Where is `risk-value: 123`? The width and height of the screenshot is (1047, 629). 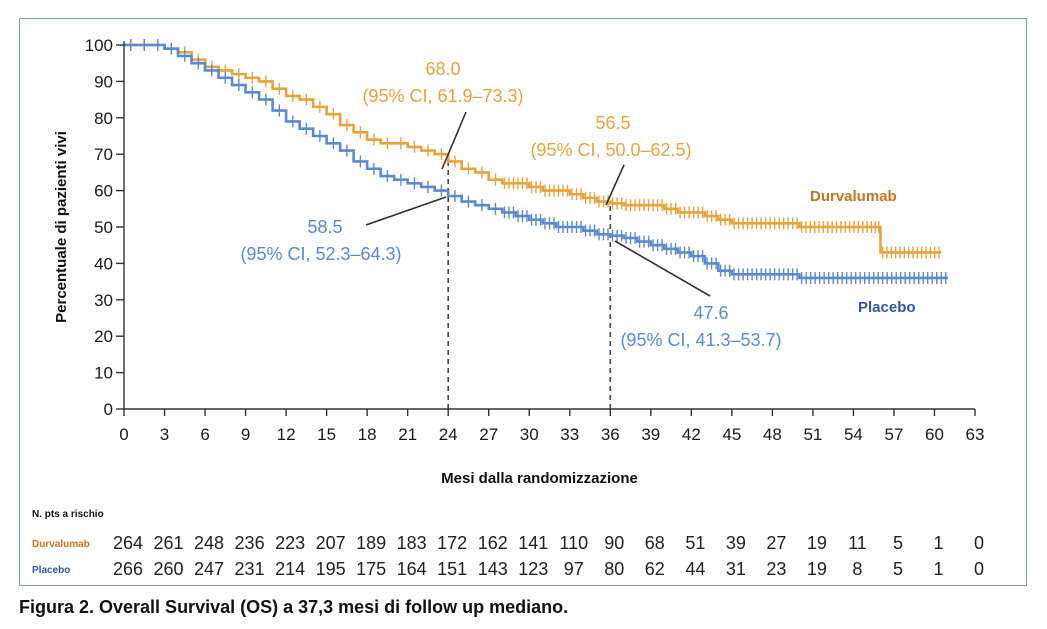
risk-value: 123 is located at coordinates (533, 569).